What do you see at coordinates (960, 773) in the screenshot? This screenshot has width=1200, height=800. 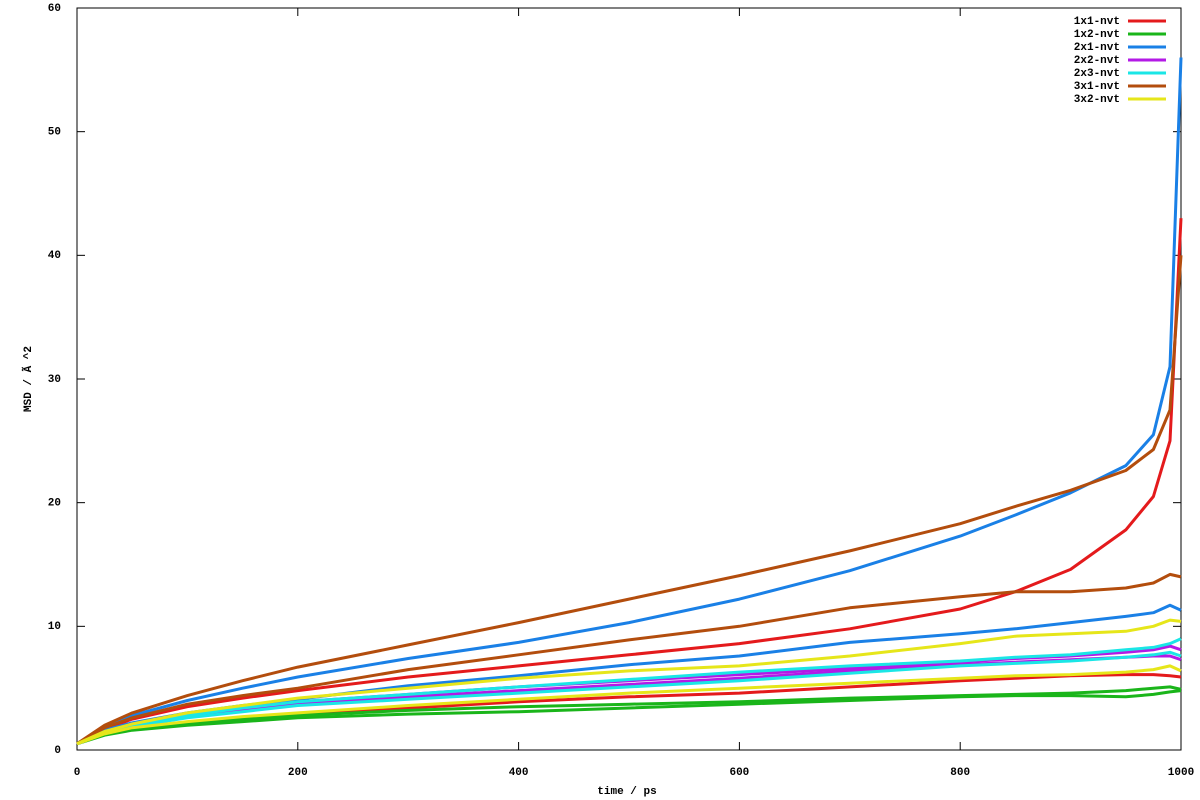 I see `x-tick-label: 800` at bounding box center [960, 773].